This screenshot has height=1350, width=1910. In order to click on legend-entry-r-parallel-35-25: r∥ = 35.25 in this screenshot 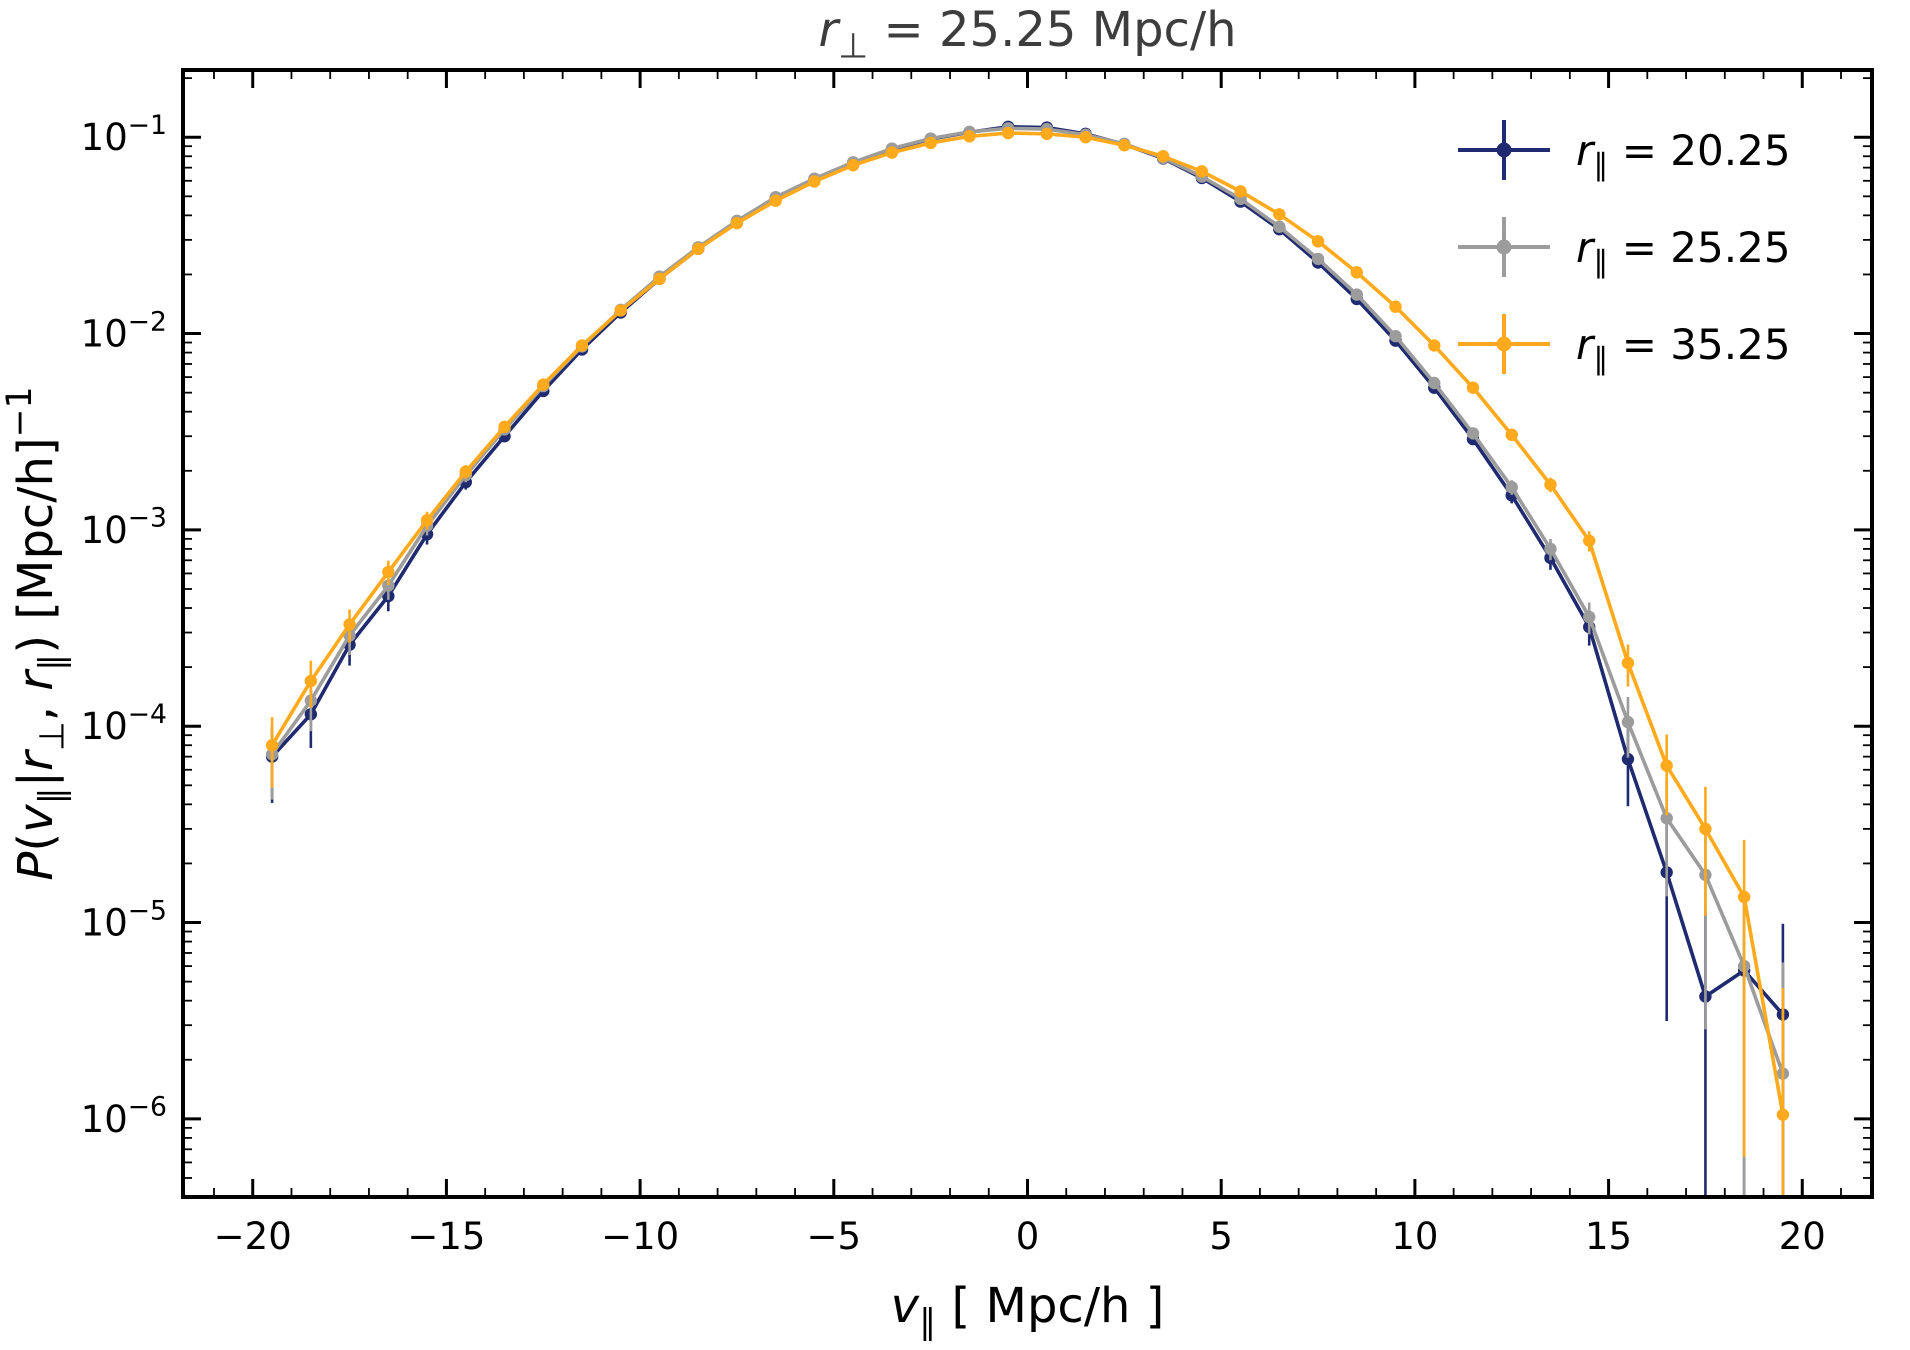, I will do `click(1624, 345)`.